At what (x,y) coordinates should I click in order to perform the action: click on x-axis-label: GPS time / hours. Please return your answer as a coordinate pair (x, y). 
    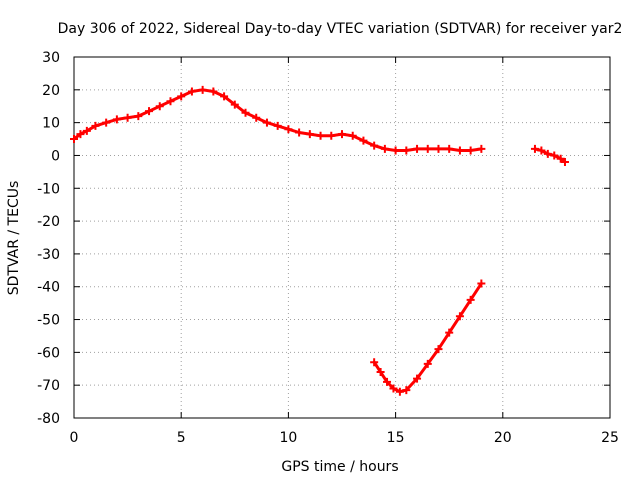
    Looking at the image, I should click on (339, 467).